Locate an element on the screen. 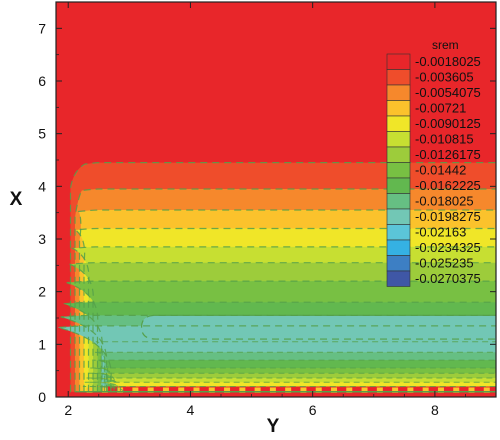 This screenshot has height=440, width=500. y-tick-label: 3 is located at coordinates (42, 239).